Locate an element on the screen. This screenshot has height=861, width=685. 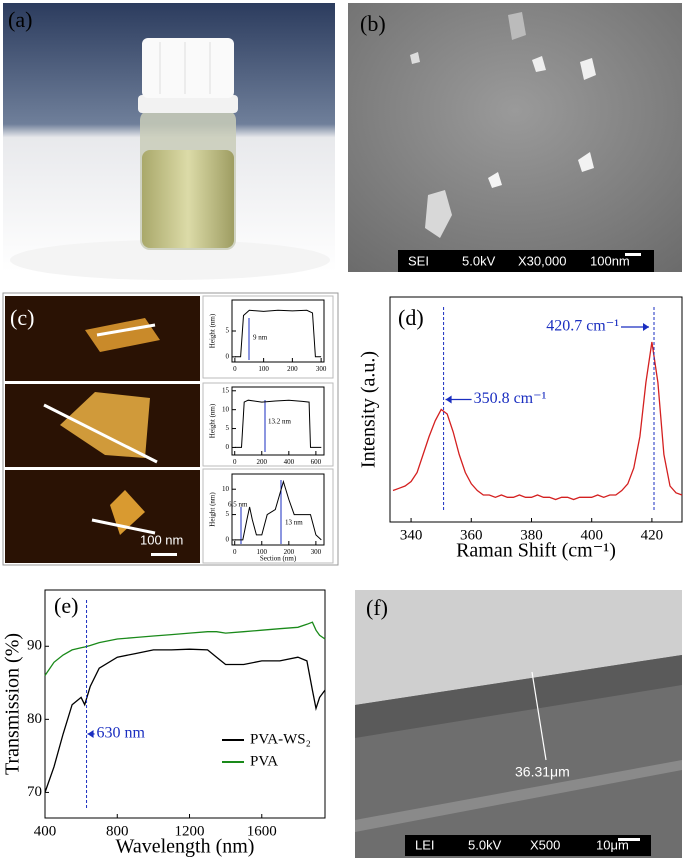
annotation: 13.2 nm is located at coordinates (280, 422).